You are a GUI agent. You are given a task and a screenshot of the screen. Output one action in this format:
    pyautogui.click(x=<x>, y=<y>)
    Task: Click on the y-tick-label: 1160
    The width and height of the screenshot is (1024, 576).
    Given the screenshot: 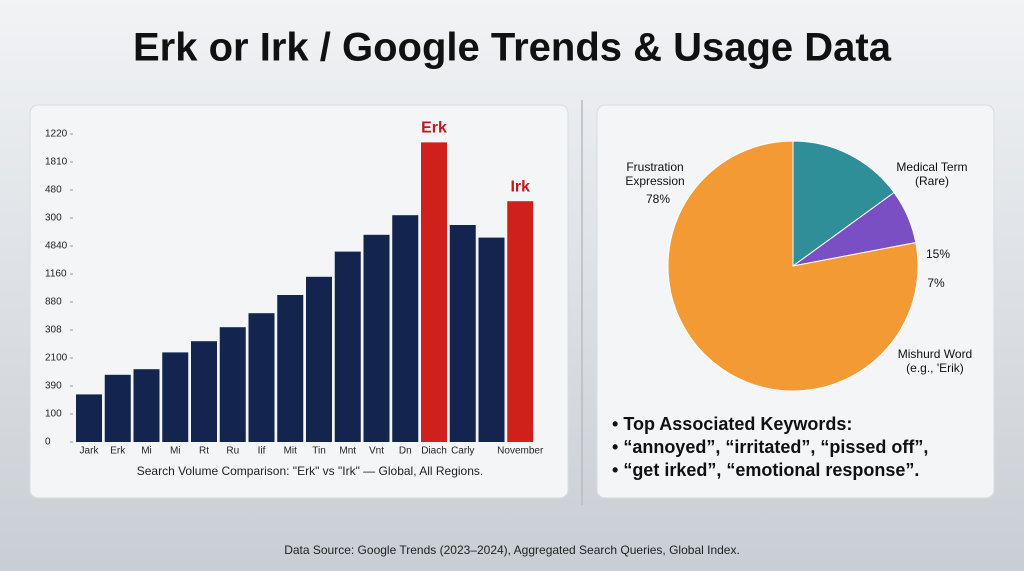 What is the action you would take?
    pyautogui.click(x=56, y=274)
    